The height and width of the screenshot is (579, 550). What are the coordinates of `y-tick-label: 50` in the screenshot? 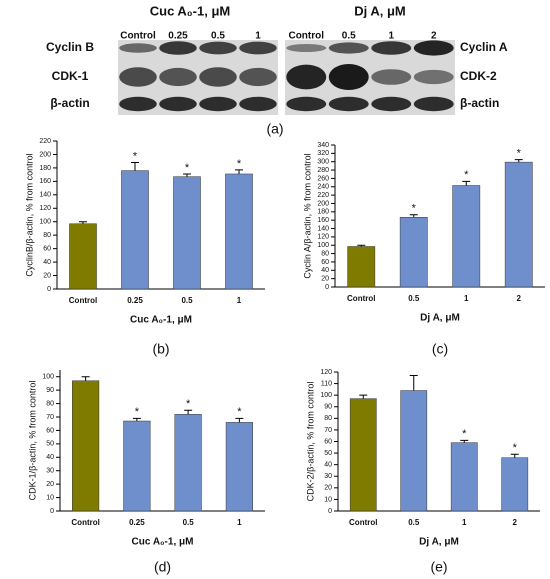 It's located at (328, 453).